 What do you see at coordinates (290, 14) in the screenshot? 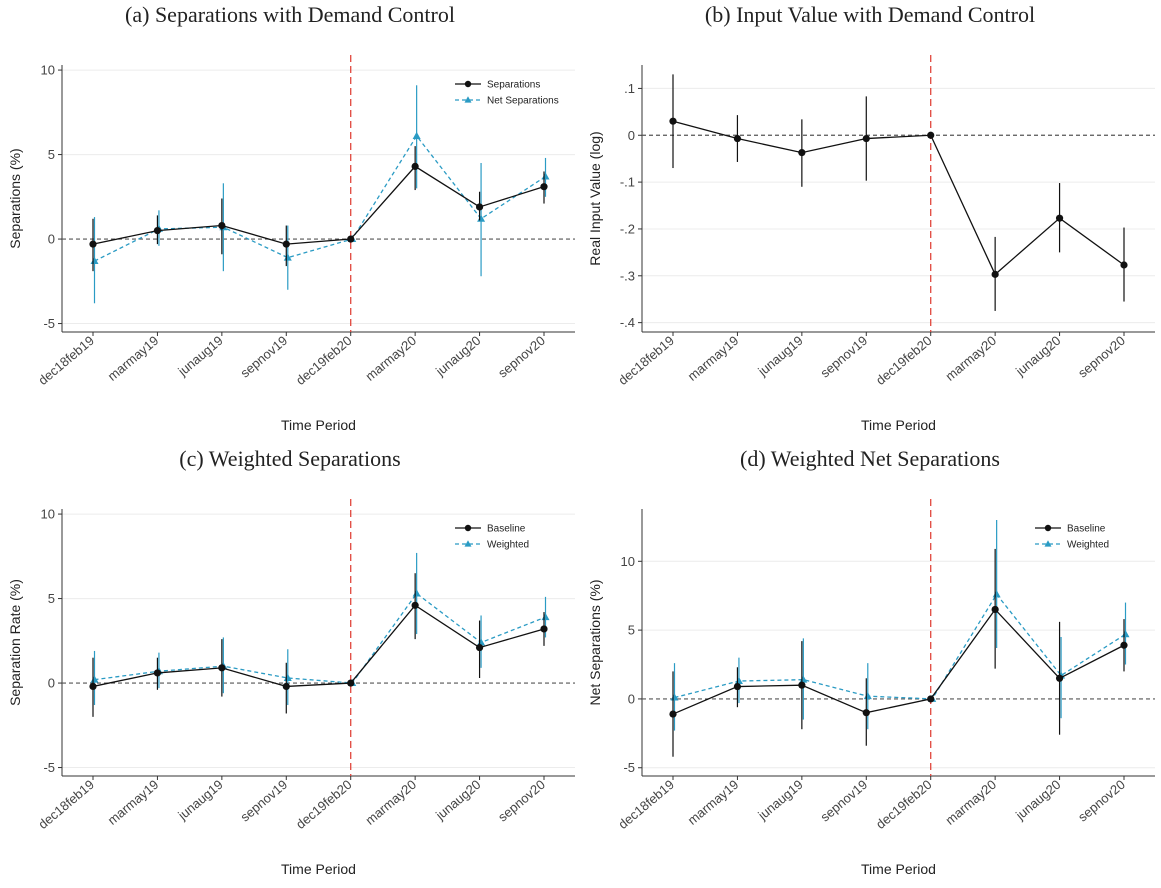
I see `panel-title: (a) Separations with Demand Control` at bounding box center [290, 14].